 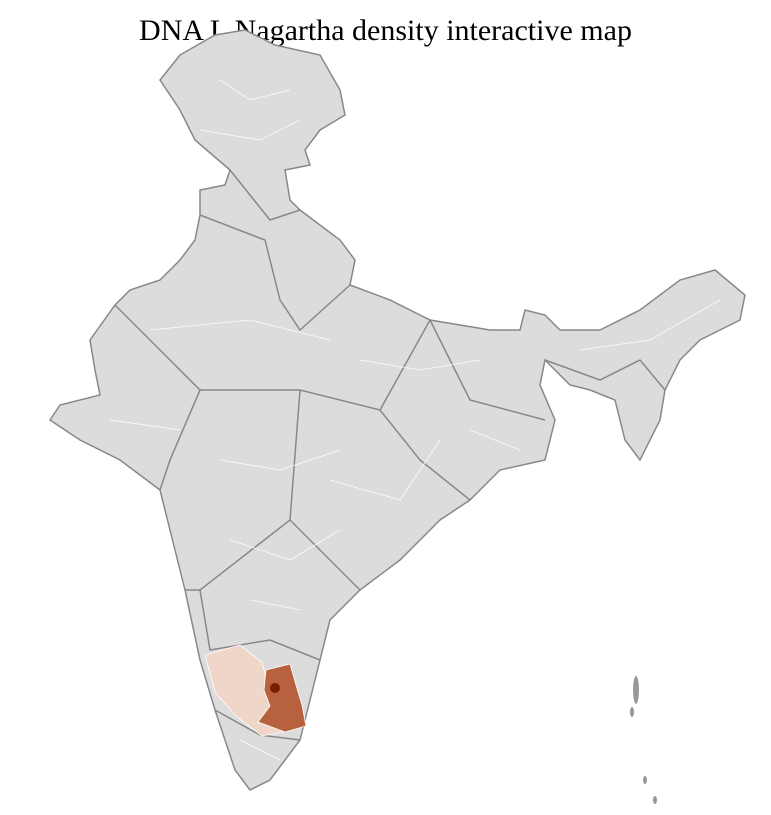 What do you see at coordinates (643, 740) in the screenshot?
I see `andaman-nicobar-islands` at bounding box center [643, 740].